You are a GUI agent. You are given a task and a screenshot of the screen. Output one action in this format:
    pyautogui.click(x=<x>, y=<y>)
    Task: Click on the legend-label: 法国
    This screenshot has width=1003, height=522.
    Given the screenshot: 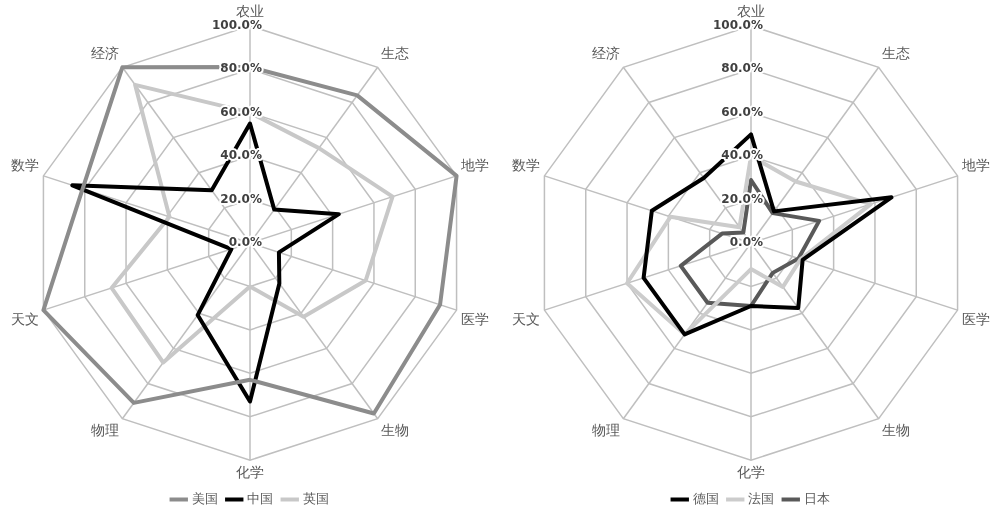 What is the action you would take?
    pyautogui.click(x=761, y=498)
    